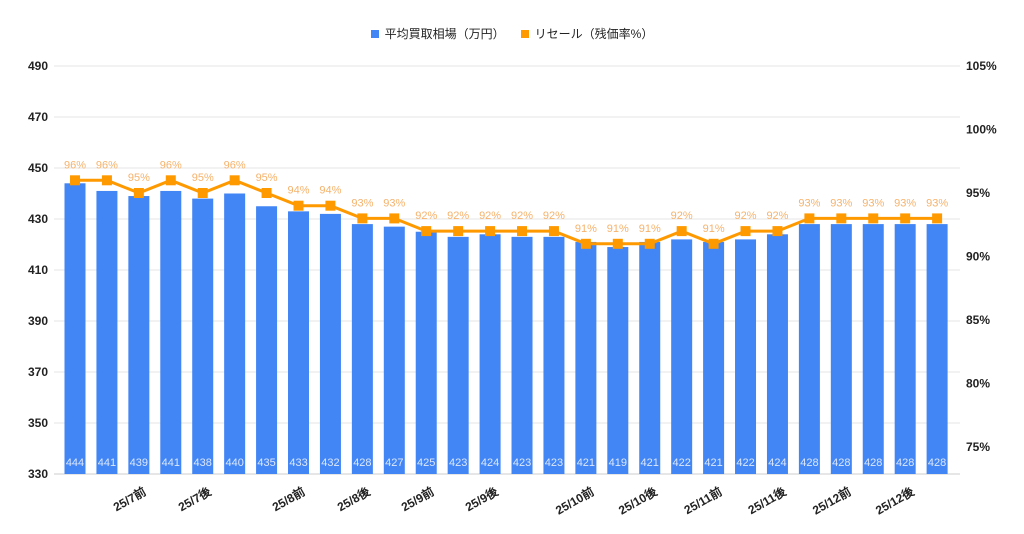  What do you see at coordinates (266, 463) in the screenshot?
I see `bar-value-label: 435` at bounding box center [266, 463].